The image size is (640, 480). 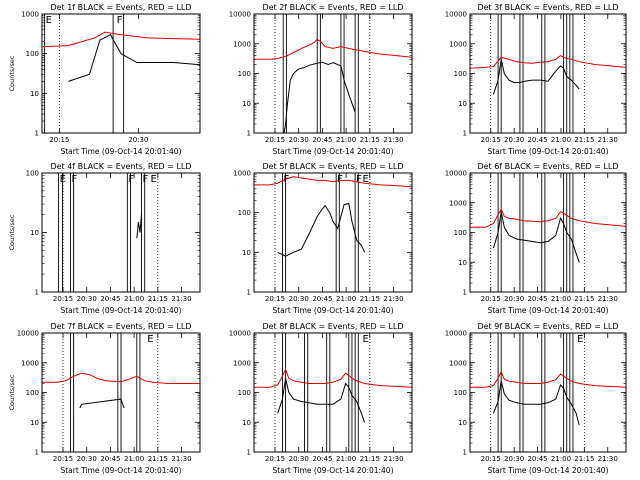 I want to click on plot-frame, so click(x=548, y=392).